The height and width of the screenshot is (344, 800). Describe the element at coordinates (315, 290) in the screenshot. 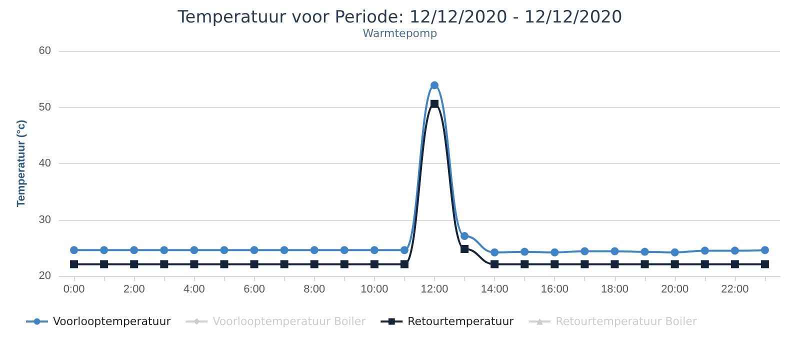

I see `x-tick-label: 8:00` at that location.